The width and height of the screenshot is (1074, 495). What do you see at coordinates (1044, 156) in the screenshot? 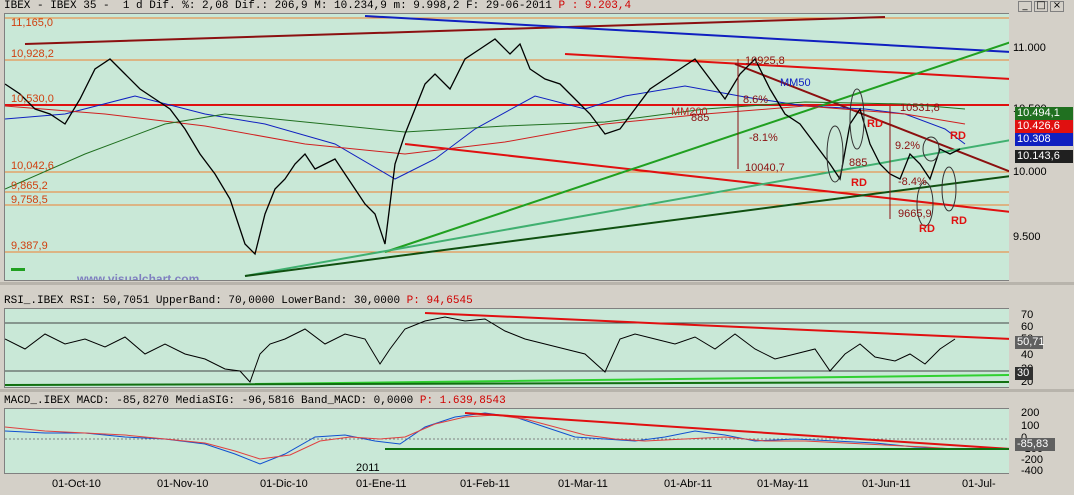
I see `value-badge: 10.143,6` at bounding box center [1044, 156].